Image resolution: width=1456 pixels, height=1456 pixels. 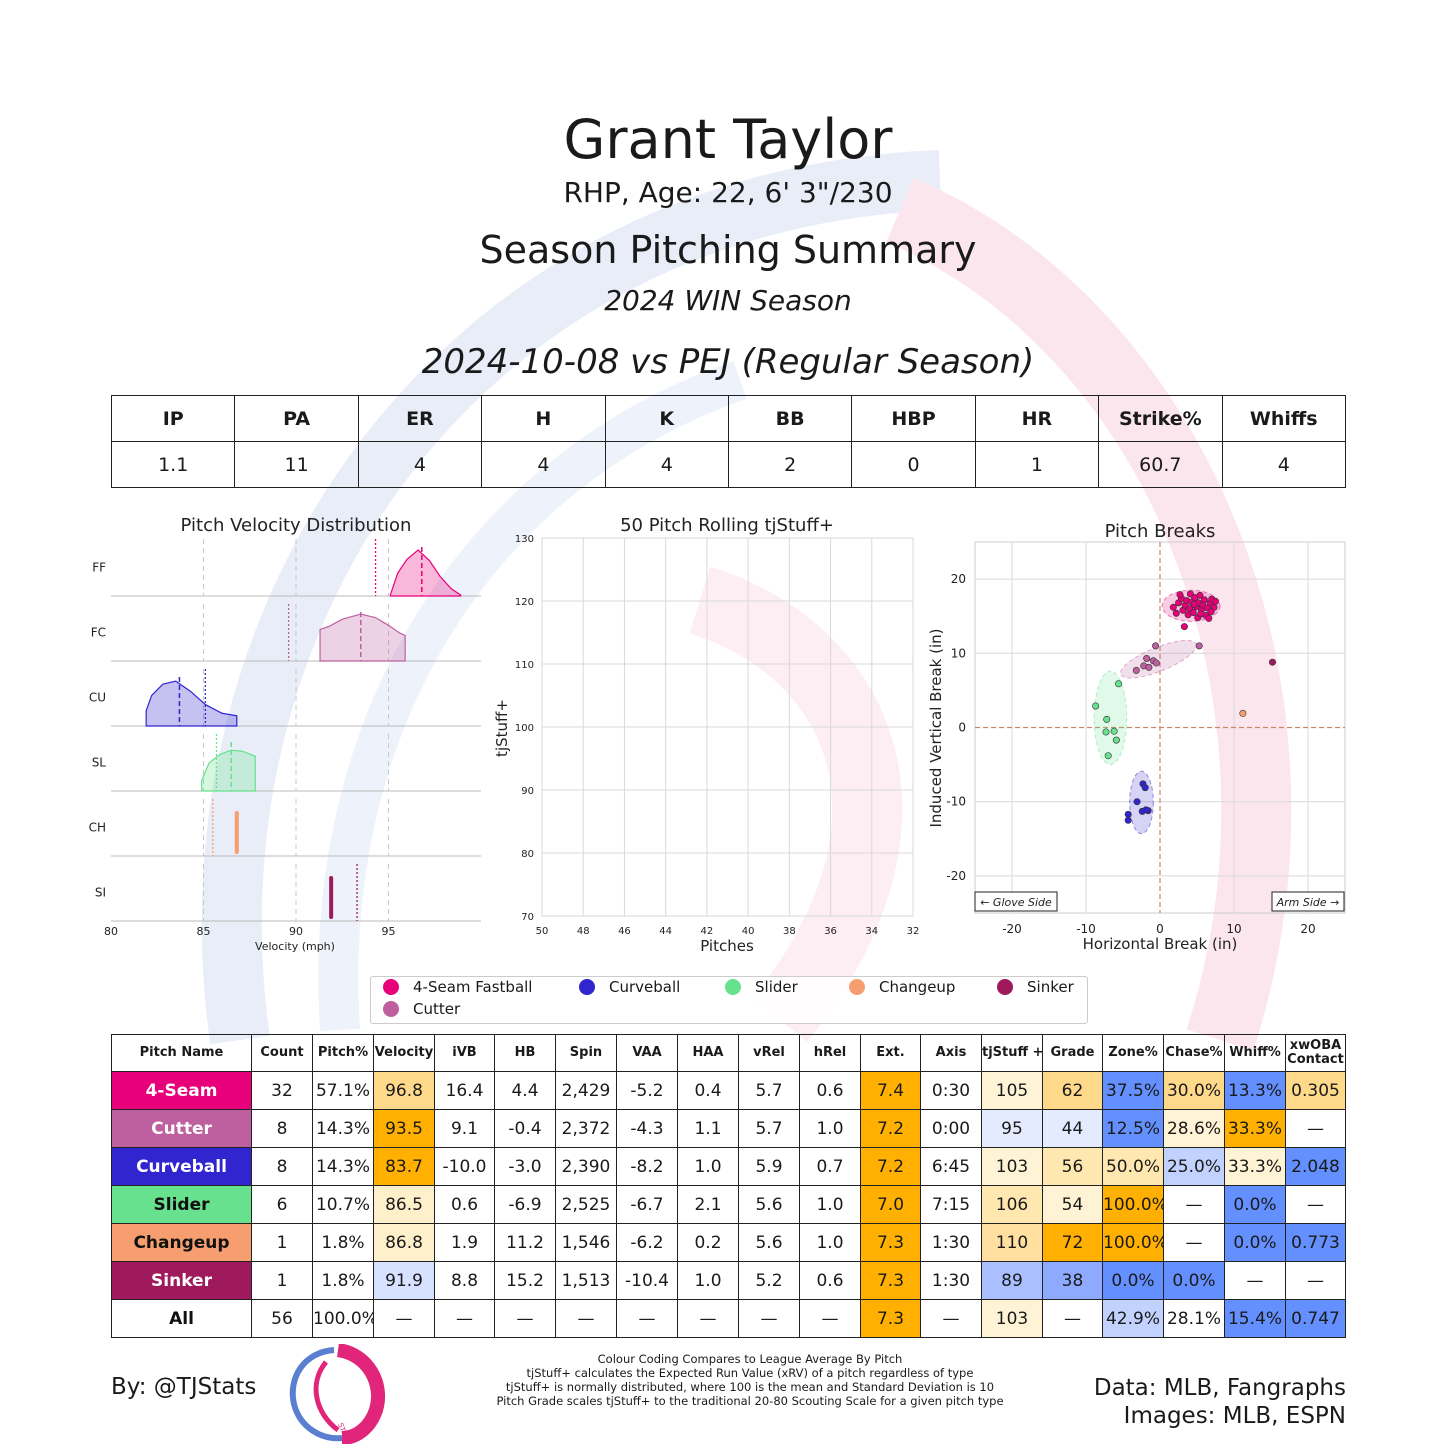 I want to click on pitch-table-cell: 12.5%, so click(x=1133, y=1128).